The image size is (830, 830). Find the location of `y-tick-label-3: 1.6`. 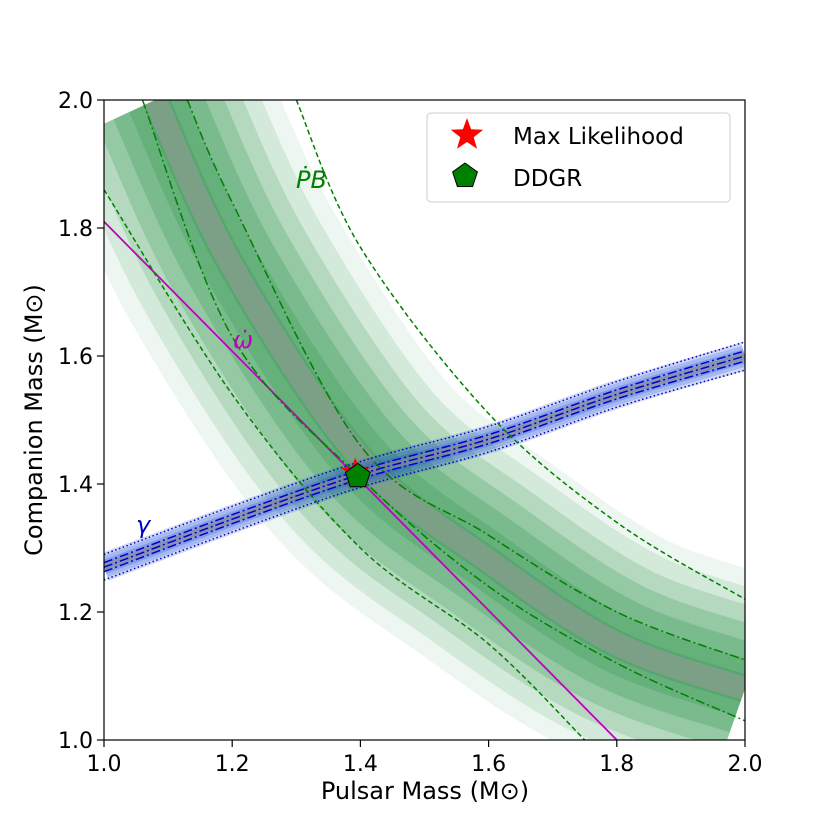

y-tick-label-3: 1.6 is located at coordinates (75, 357).